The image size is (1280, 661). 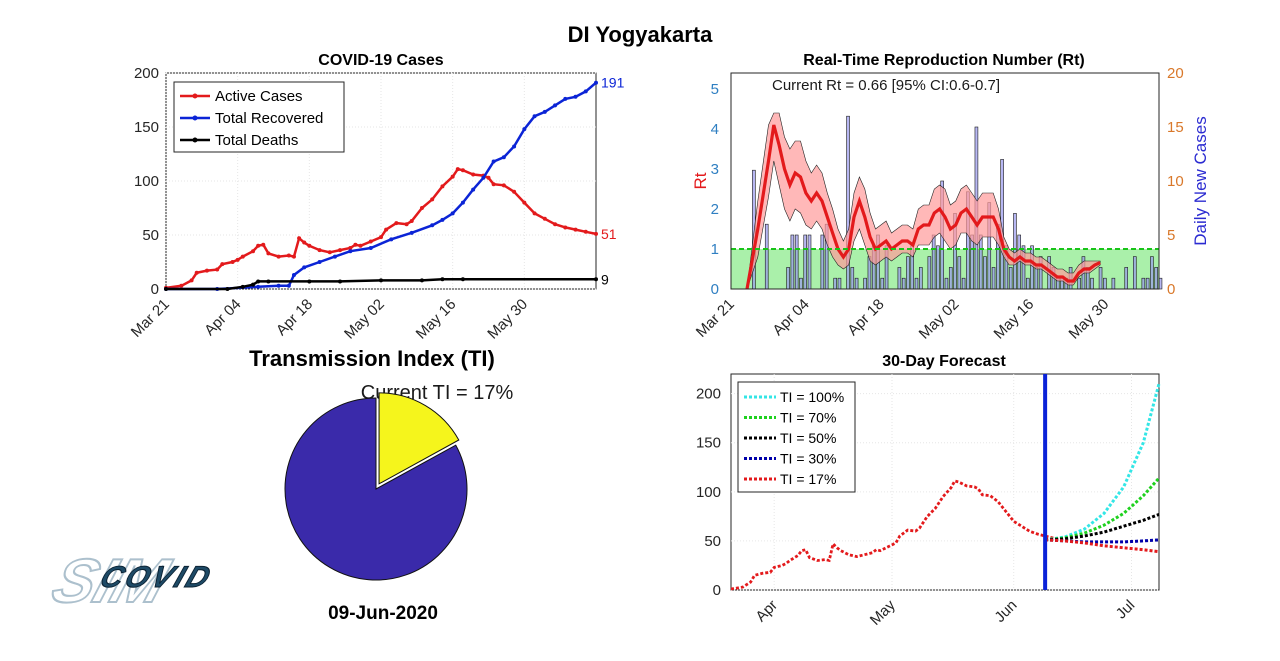 I want to click on rt-xtick-label: May 02, so click(x=939, y=319).